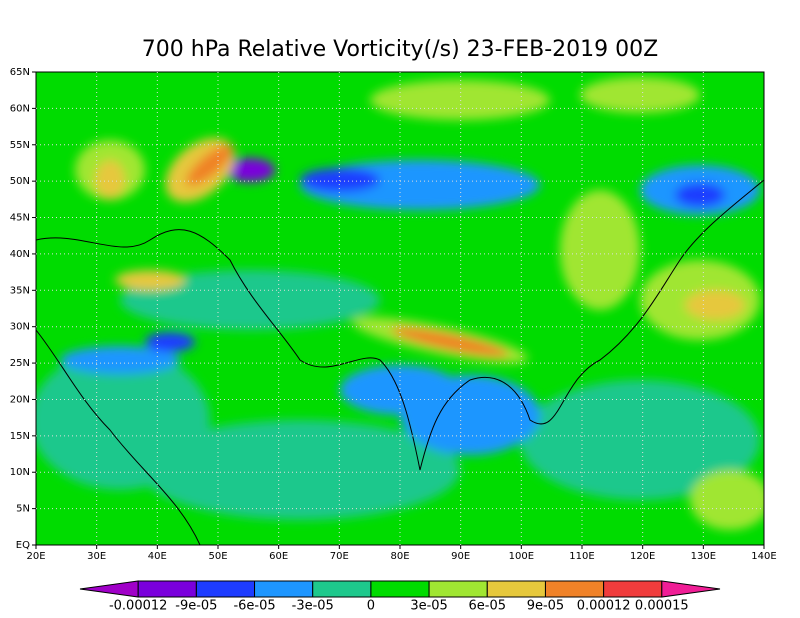 The image size is (800, 618). Describe the element at coordinates (371, 606) in the screenshot. I see `colorbar-label: 0` at that location.